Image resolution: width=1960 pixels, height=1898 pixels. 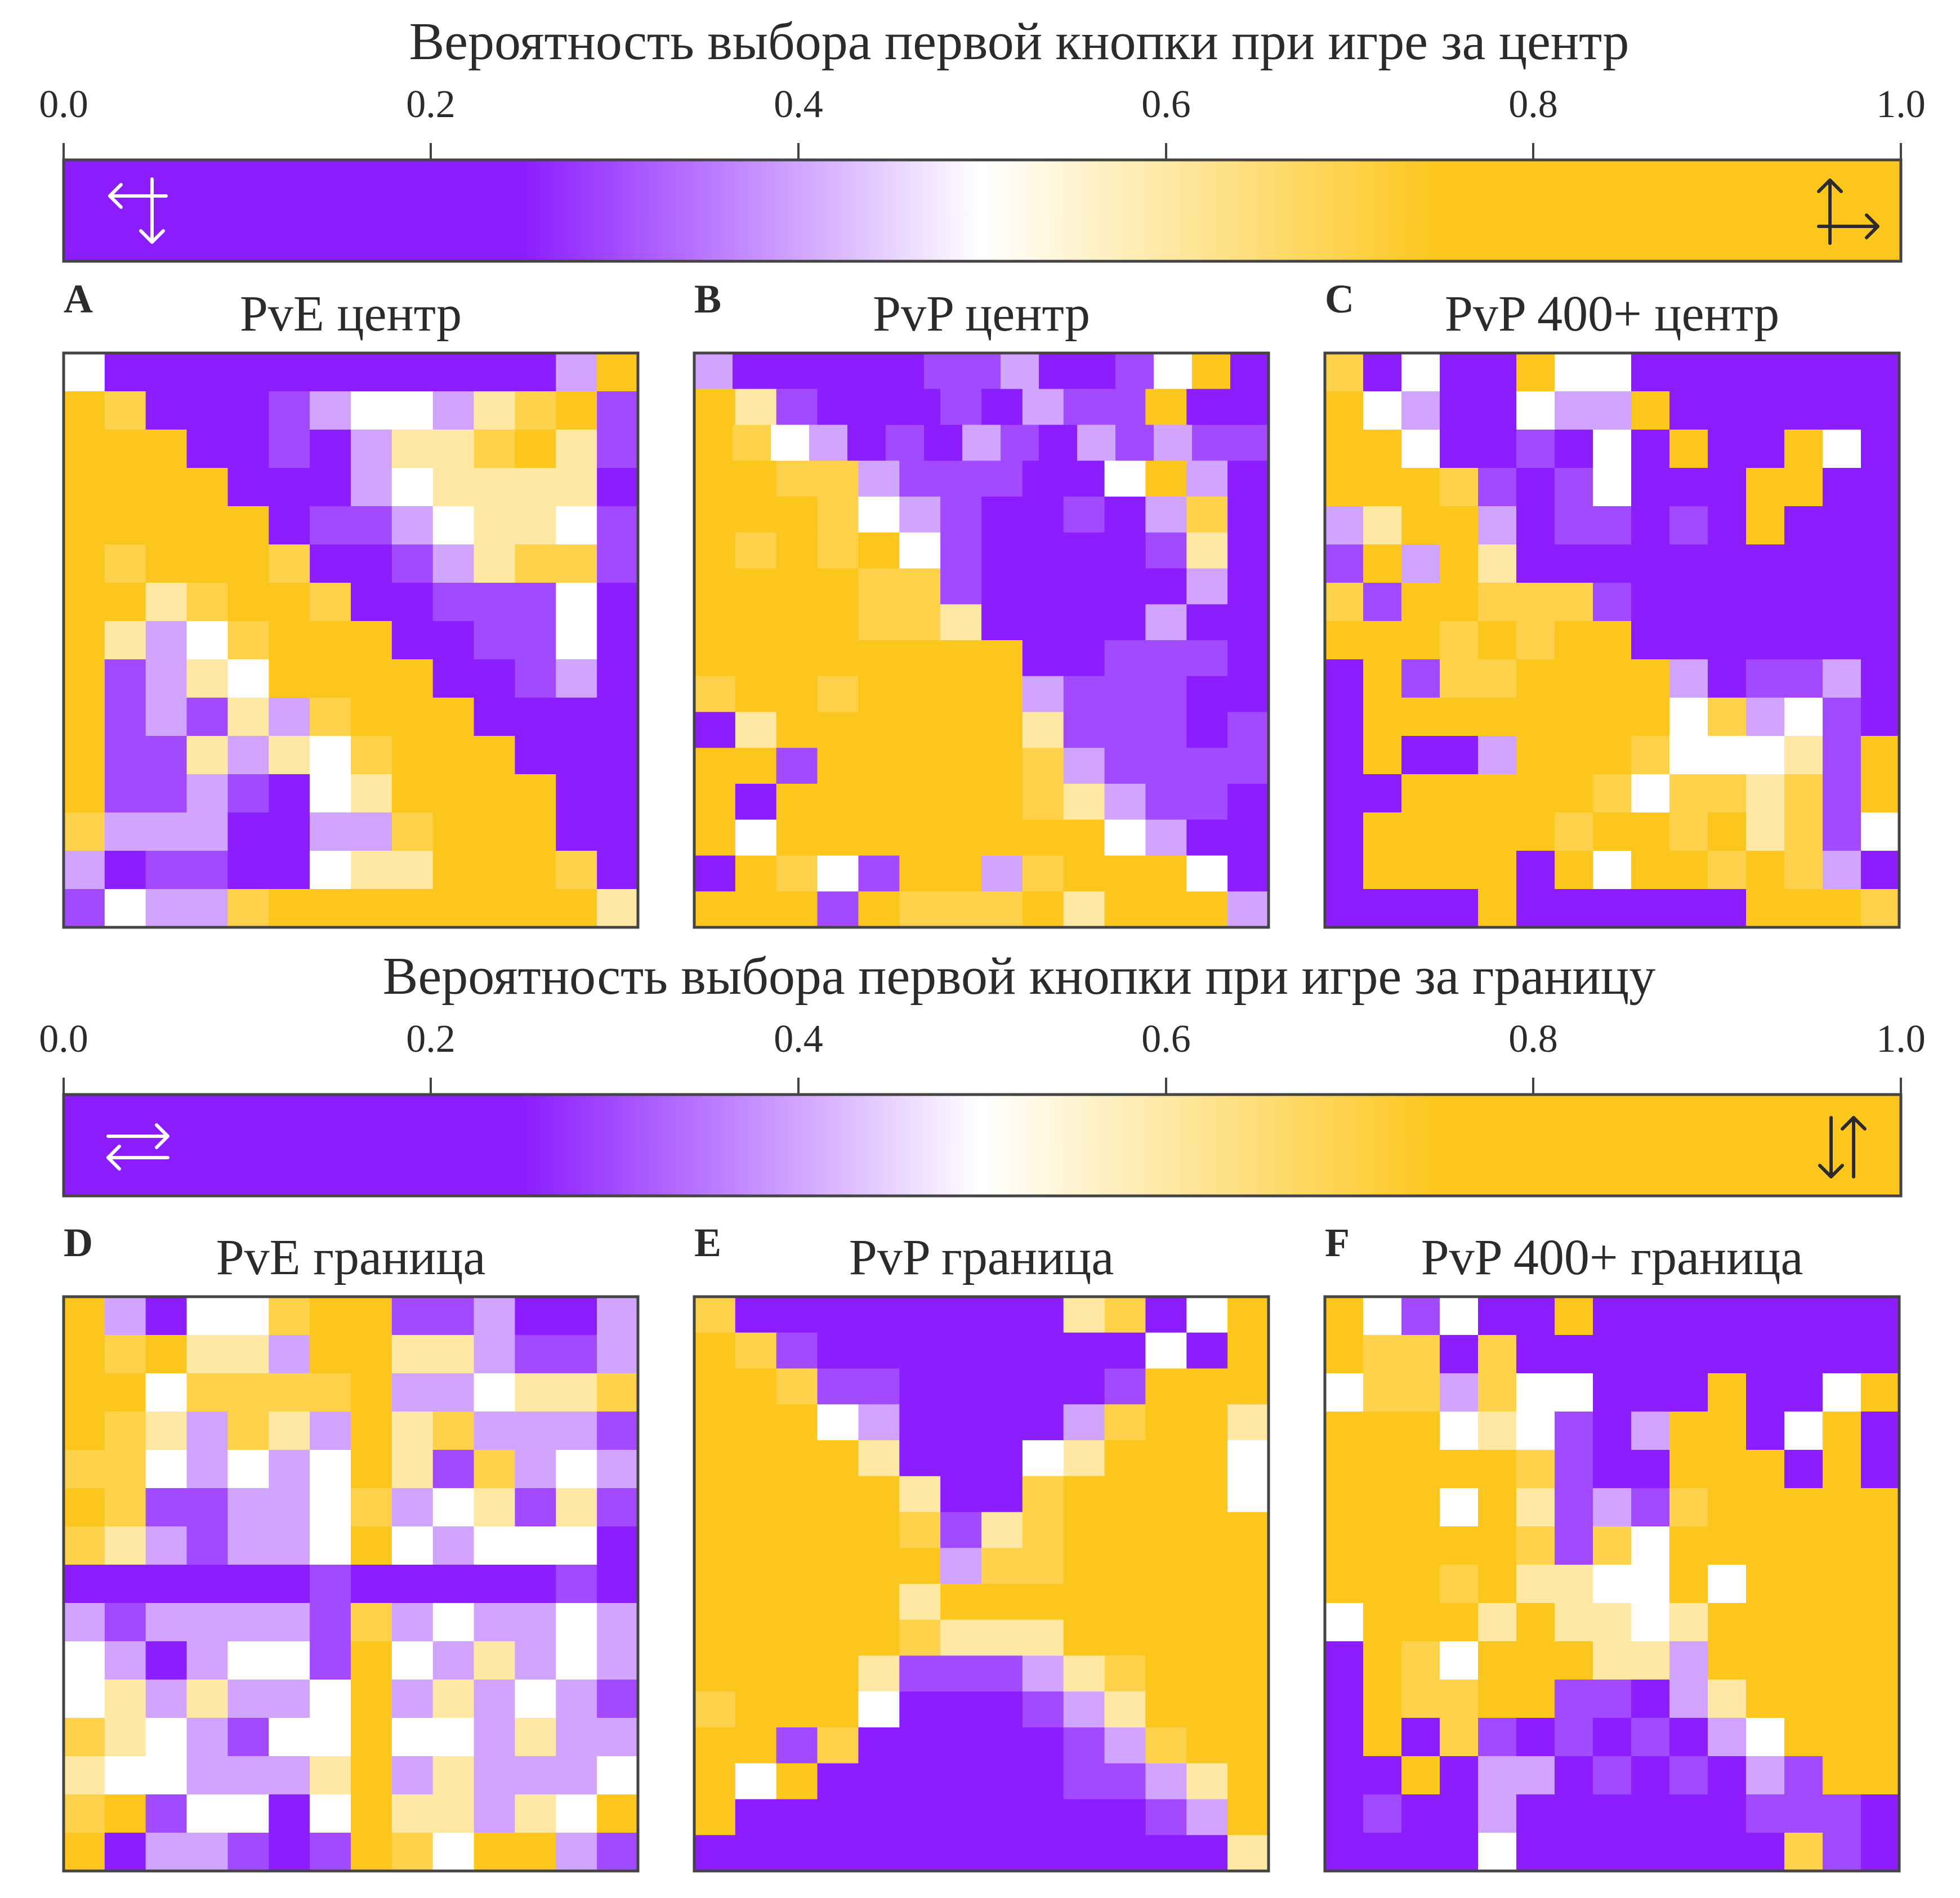 I want to click on tick-label: 1.0, so click(x=1901, y=1039).